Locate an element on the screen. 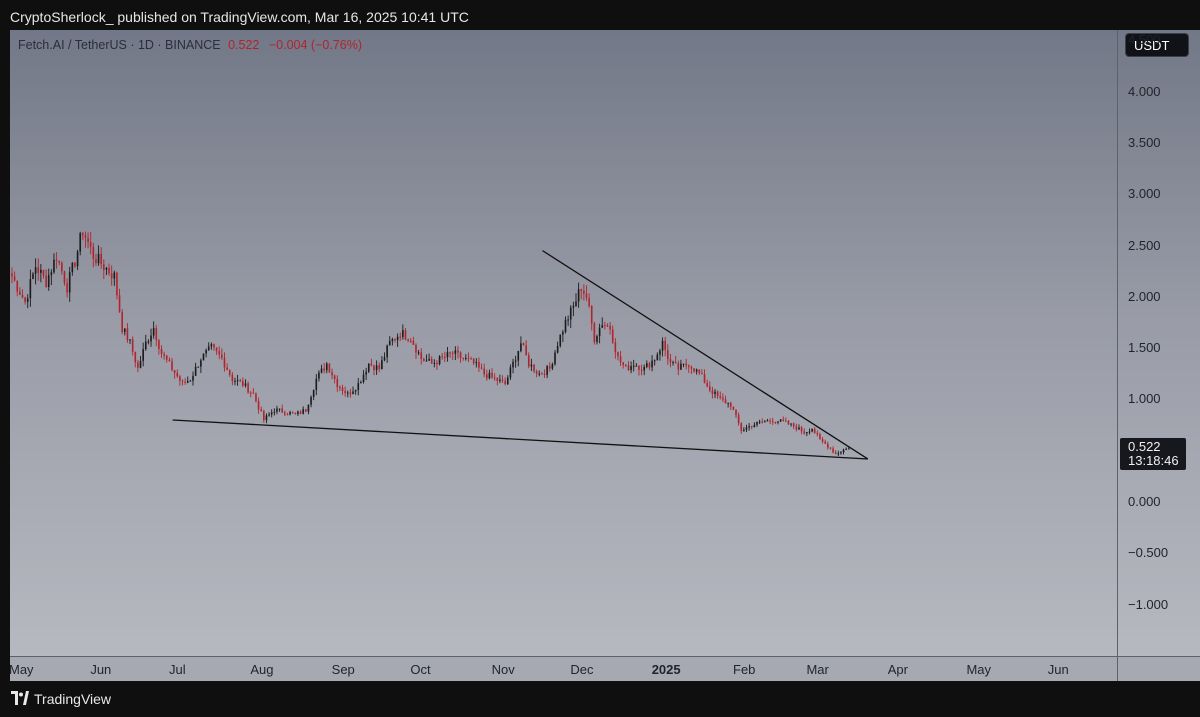 This screenshot has height=717, width=1200. lower-trendline is located at coordinates (520, 439).